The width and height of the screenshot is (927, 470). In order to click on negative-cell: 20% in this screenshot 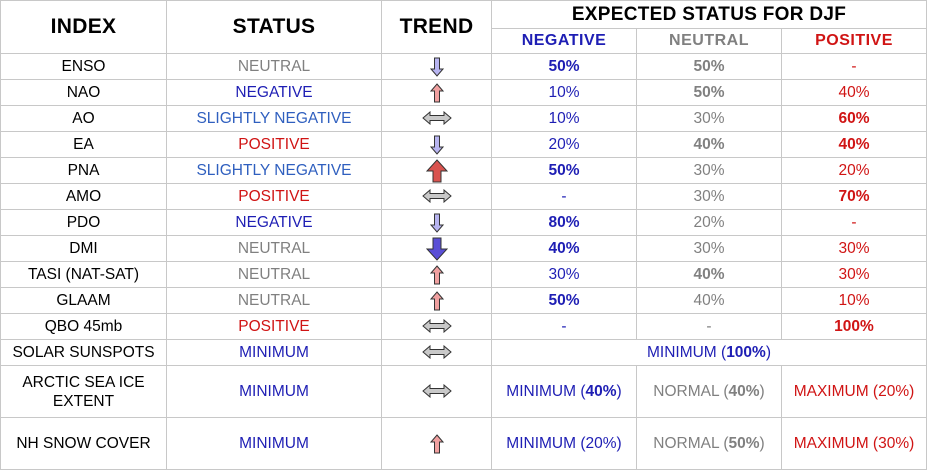, I will do `click(564, 144)`.